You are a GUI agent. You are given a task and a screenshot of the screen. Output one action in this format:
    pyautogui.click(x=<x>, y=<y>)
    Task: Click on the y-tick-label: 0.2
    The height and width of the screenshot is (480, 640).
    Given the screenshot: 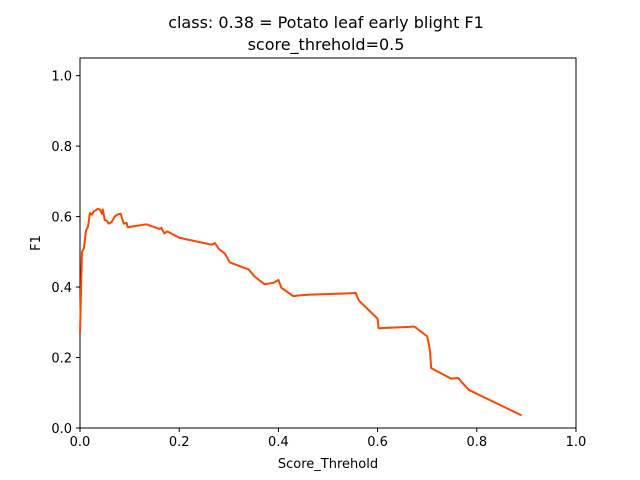 What is the action you would take?
    pyautogui.click(x=61, y=359)
    